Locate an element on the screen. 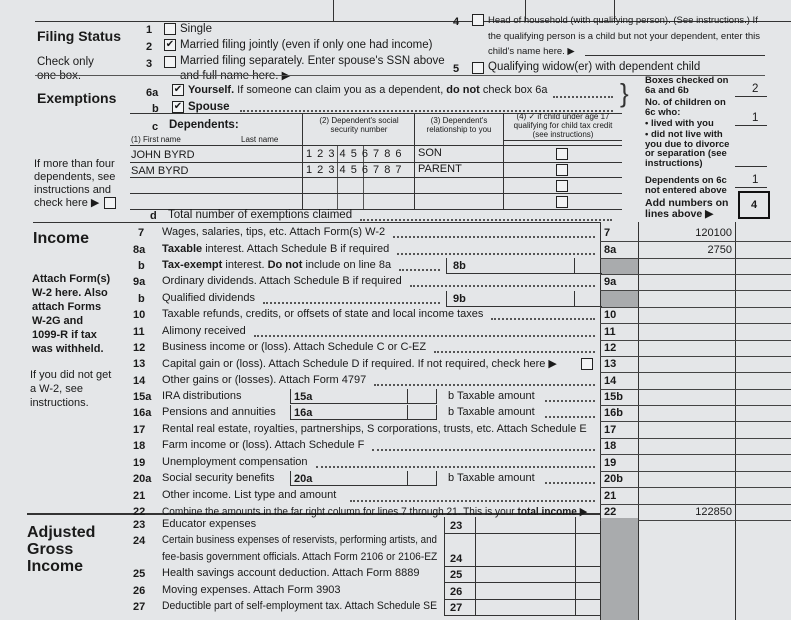  box-label: 16a is located at coordinates (303, 413).